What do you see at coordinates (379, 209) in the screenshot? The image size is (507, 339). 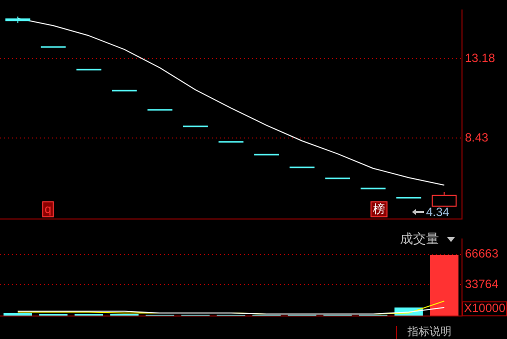 I see `annotation: 榜` at bounding box center [379, 209].